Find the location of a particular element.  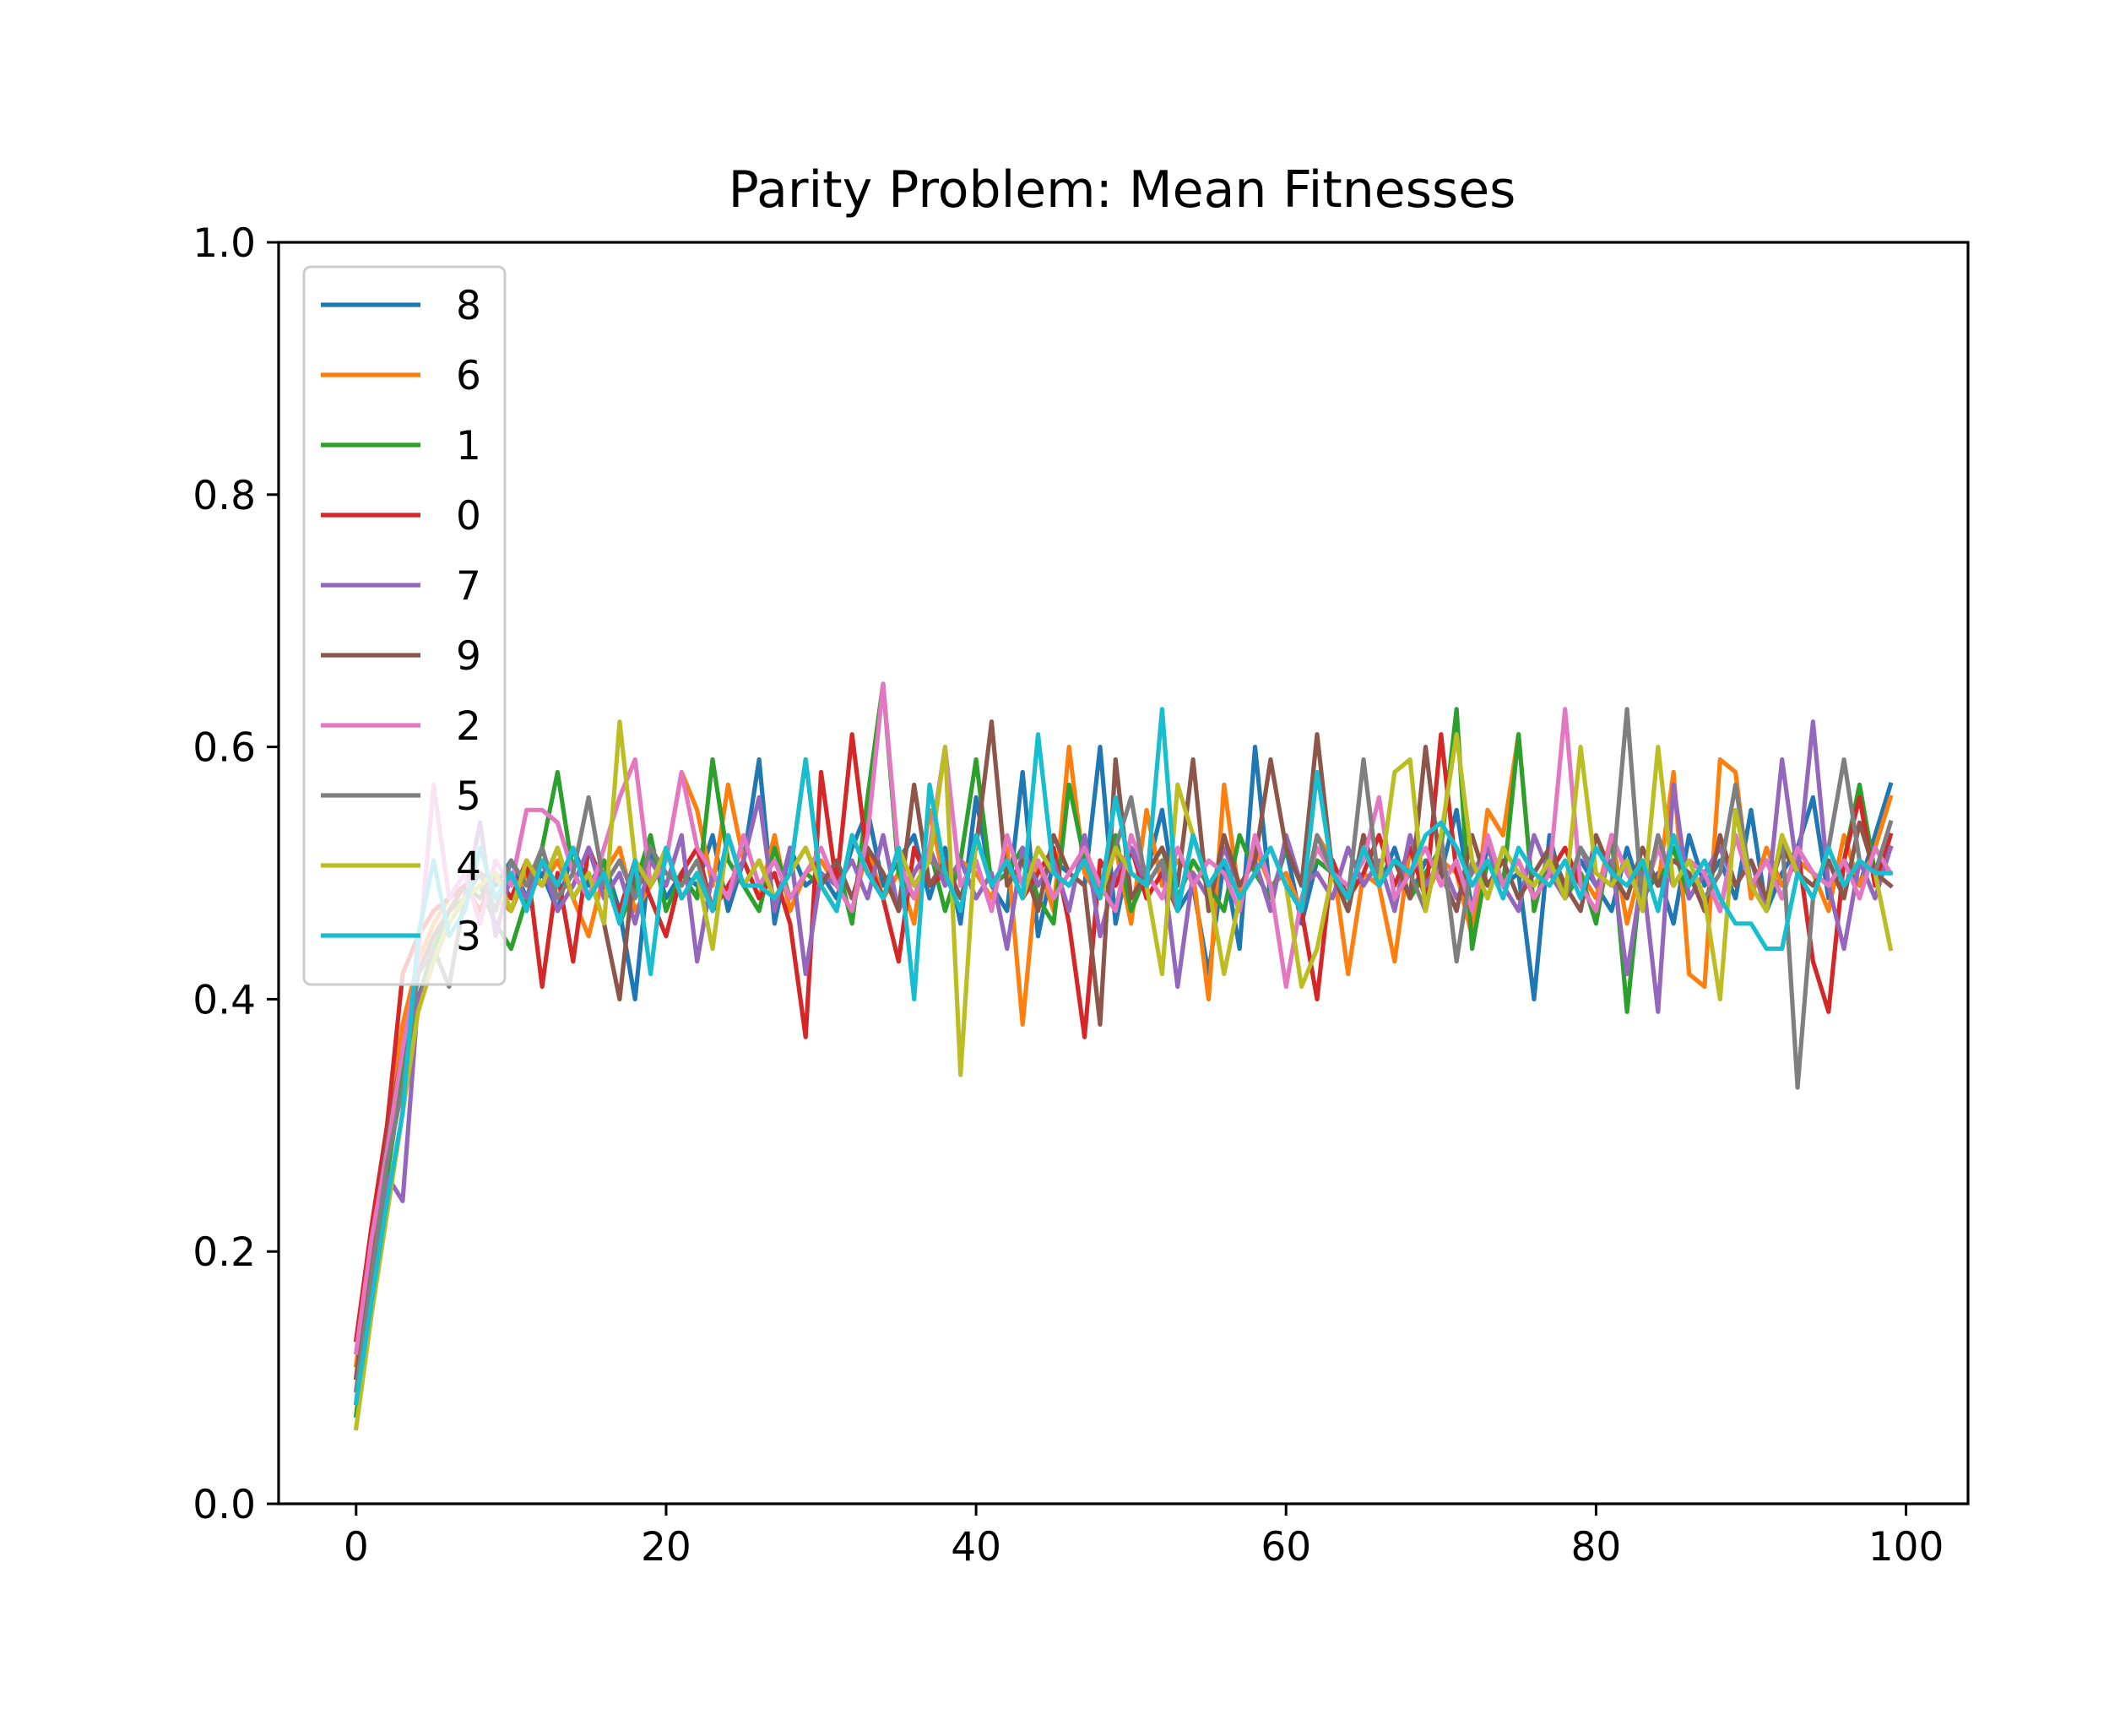

x-tick-label: 60 is located at coordinates (1286, 1548).